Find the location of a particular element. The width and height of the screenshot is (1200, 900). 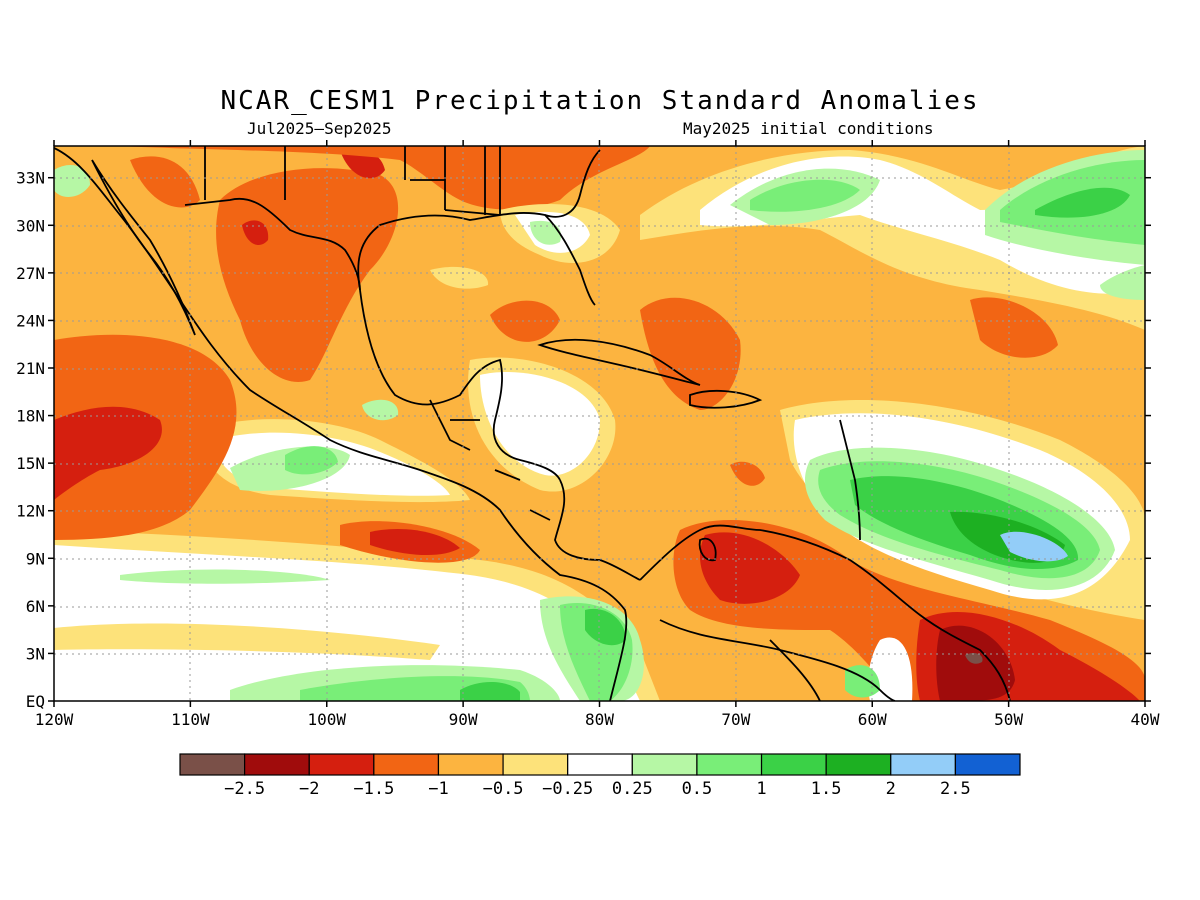

lat-tick-label: 30N is located at coordinates (30, 225).